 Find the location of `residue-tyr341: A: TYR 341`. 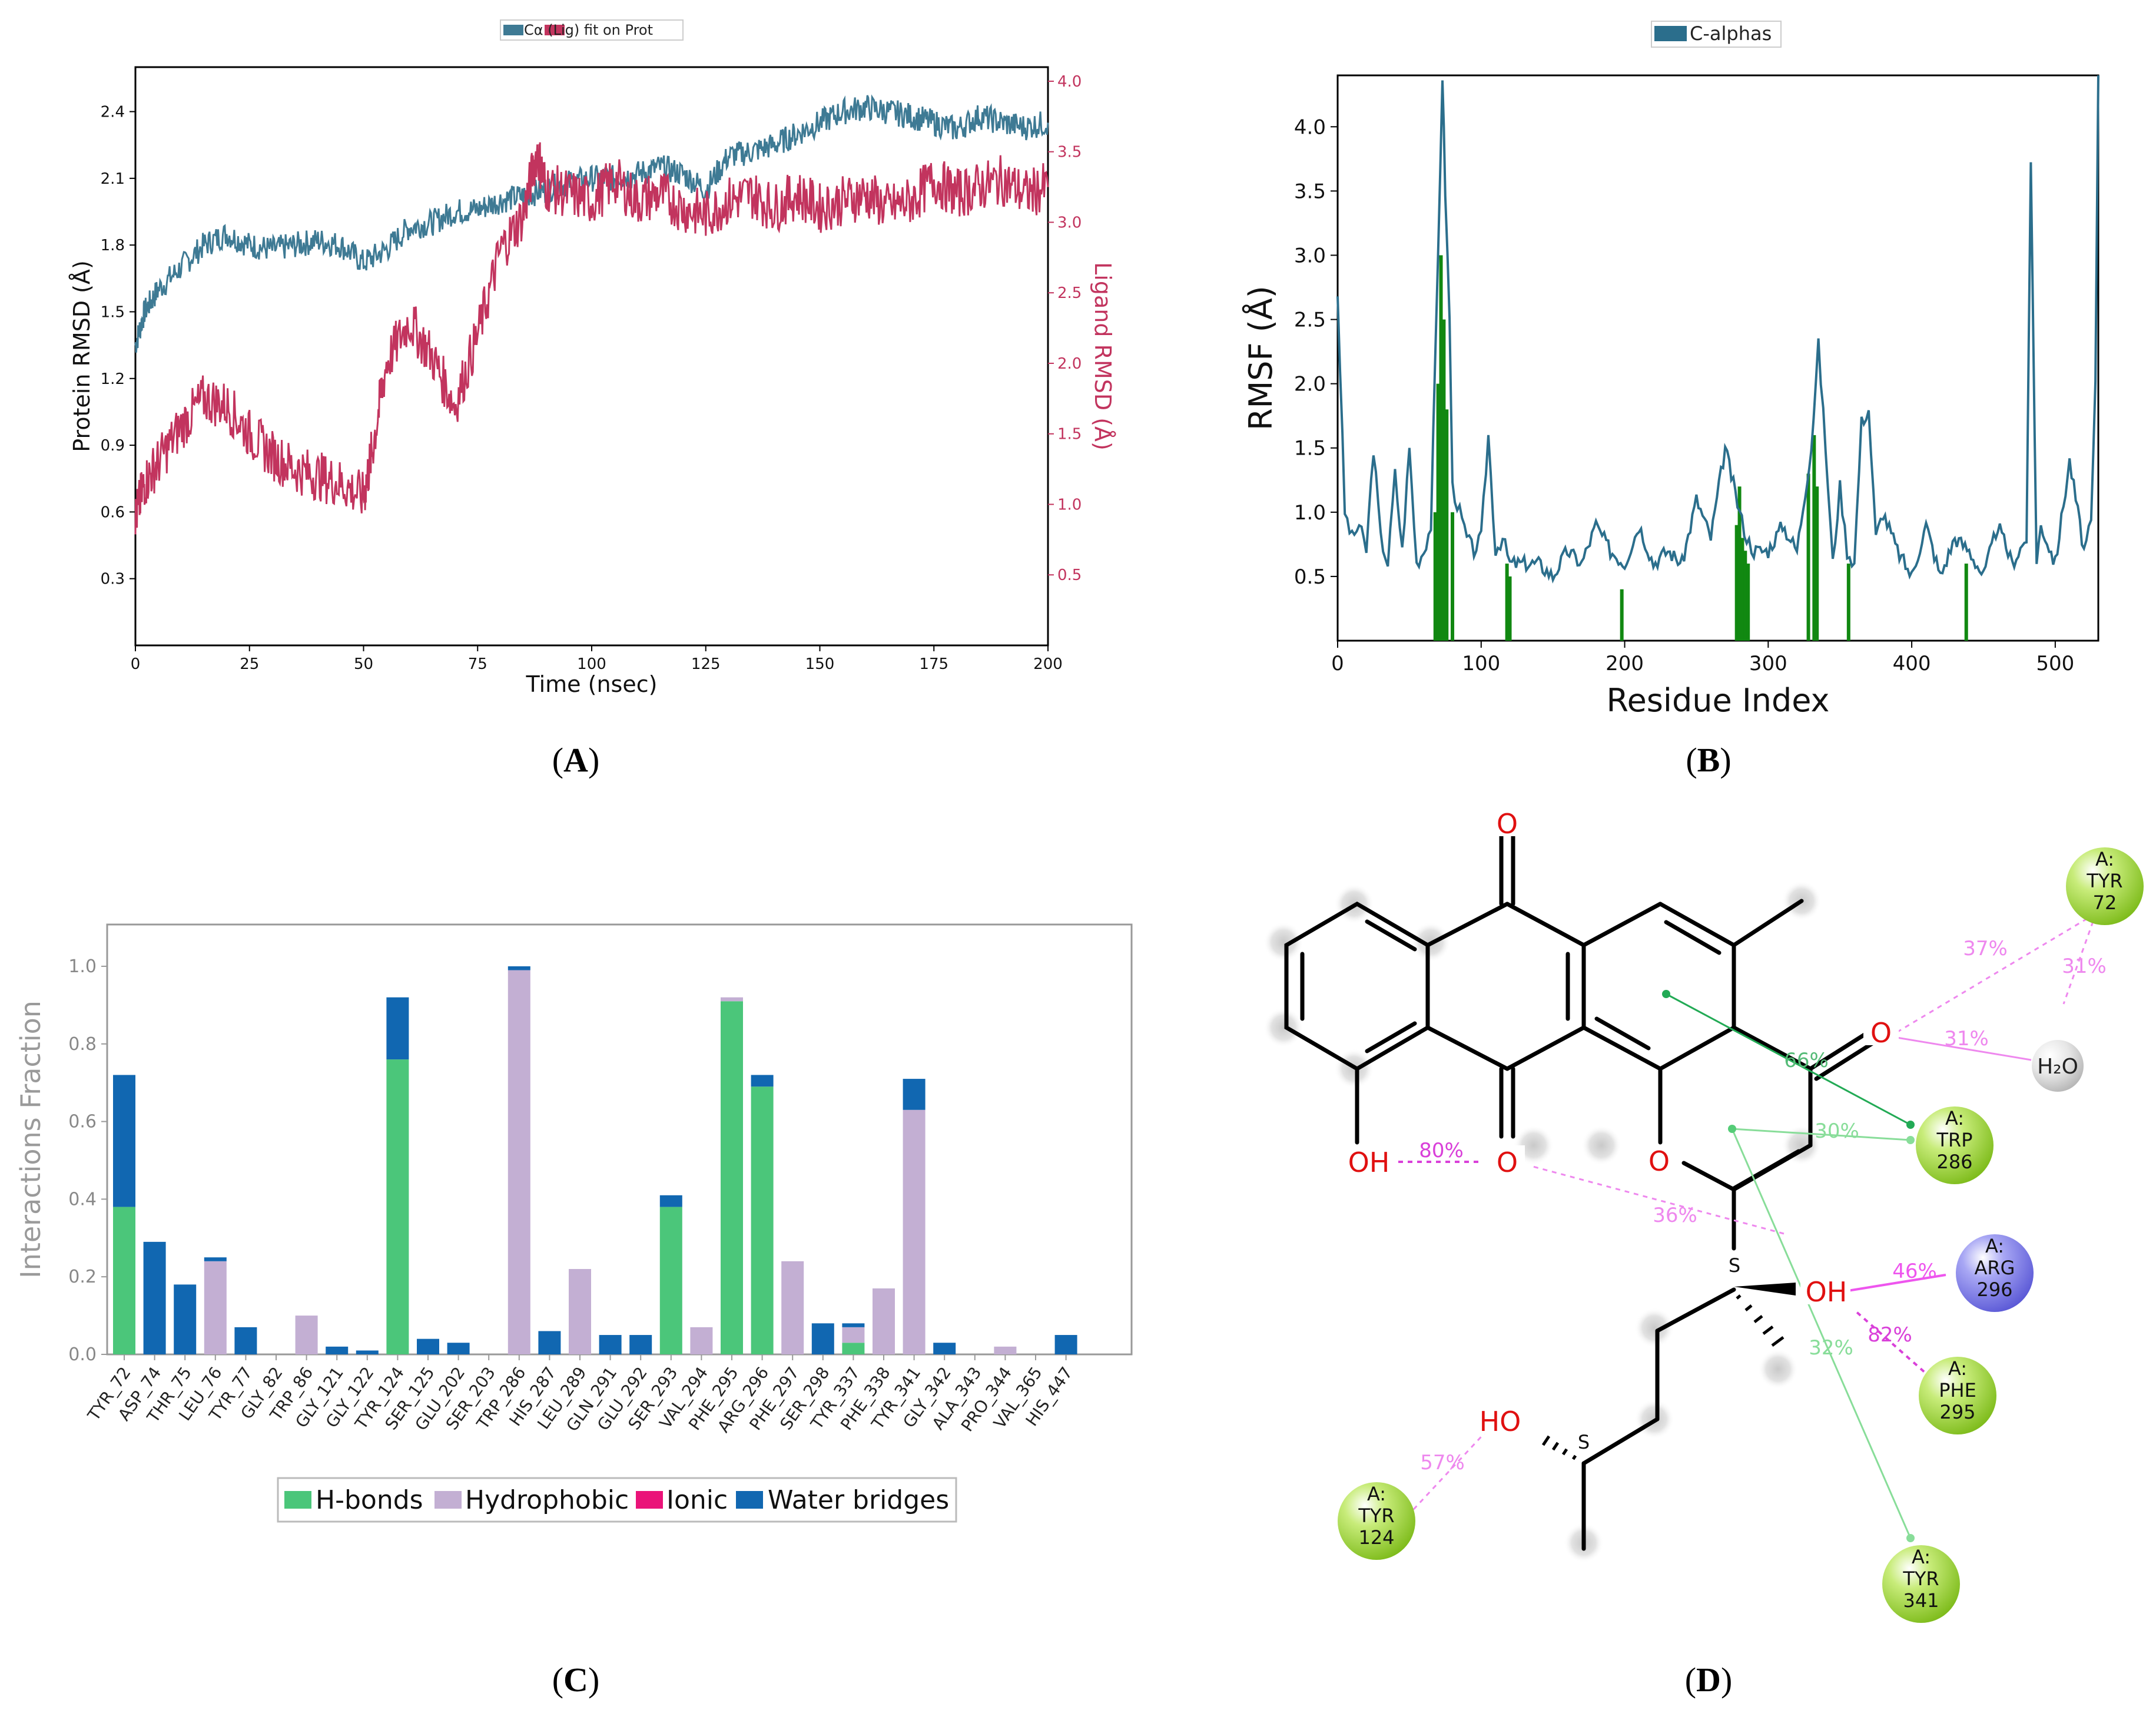

residue-tyr341: A: TYR 341 is located at coordinates (1921, 1584).